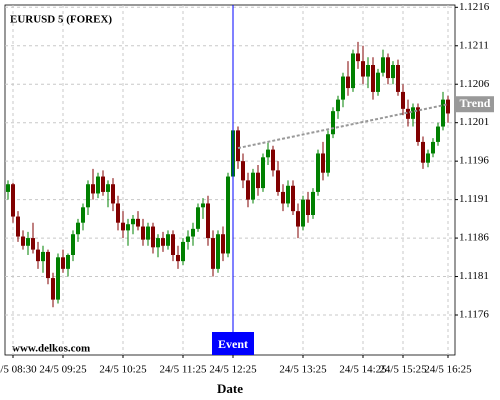 The width and height of the screenshot is (500, 400). Describe the element at coordinates (233, 370) in the screenshot. I see `x-tick-label: 24/5 12:25` at that location.